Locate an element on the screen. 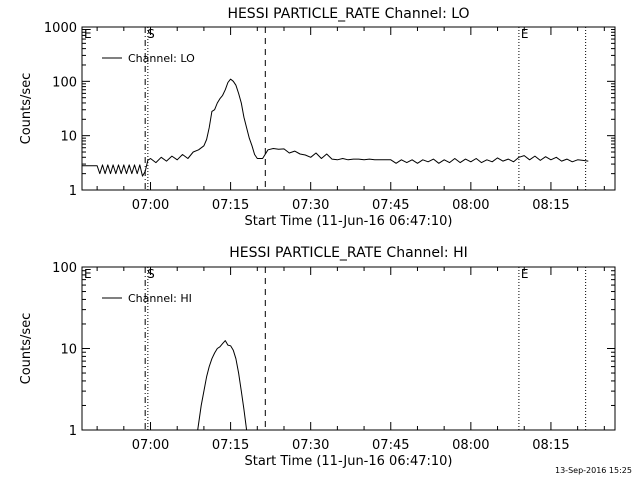 The width and height of the screenshot is (640, 485). panel-2-legend-label: Channel: HI is located at coordinates (160, 298).